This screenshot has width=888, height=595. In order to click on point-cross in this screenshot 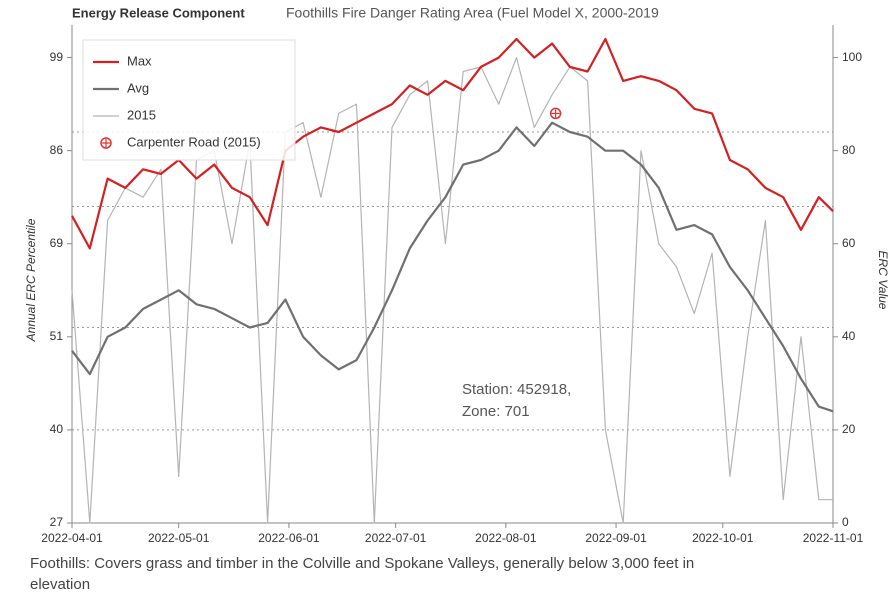, I will do `click(555, 113)`.